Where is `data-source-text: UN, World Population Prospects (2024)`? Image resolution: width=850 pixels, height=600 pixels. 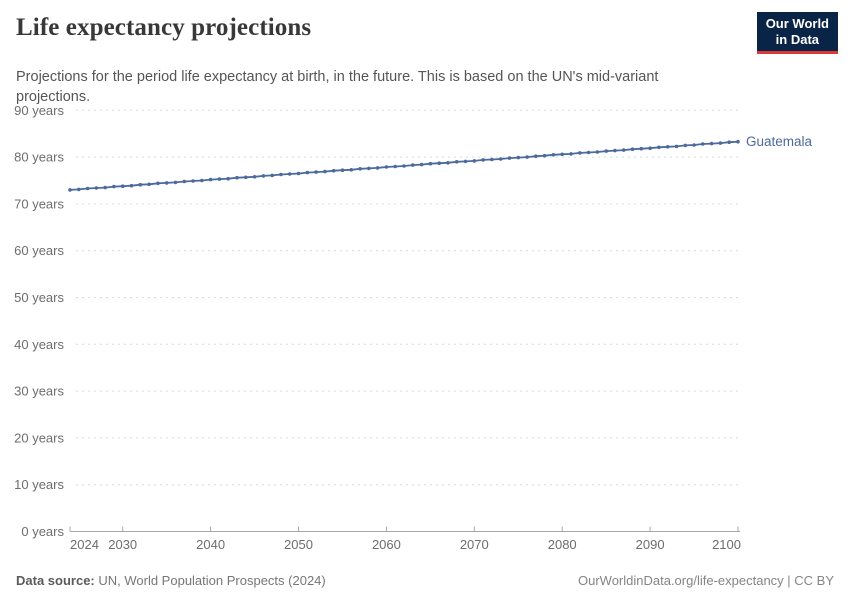
data-source-text: UN, World Population Prospects (2024) is located at coordinates (210, 580).